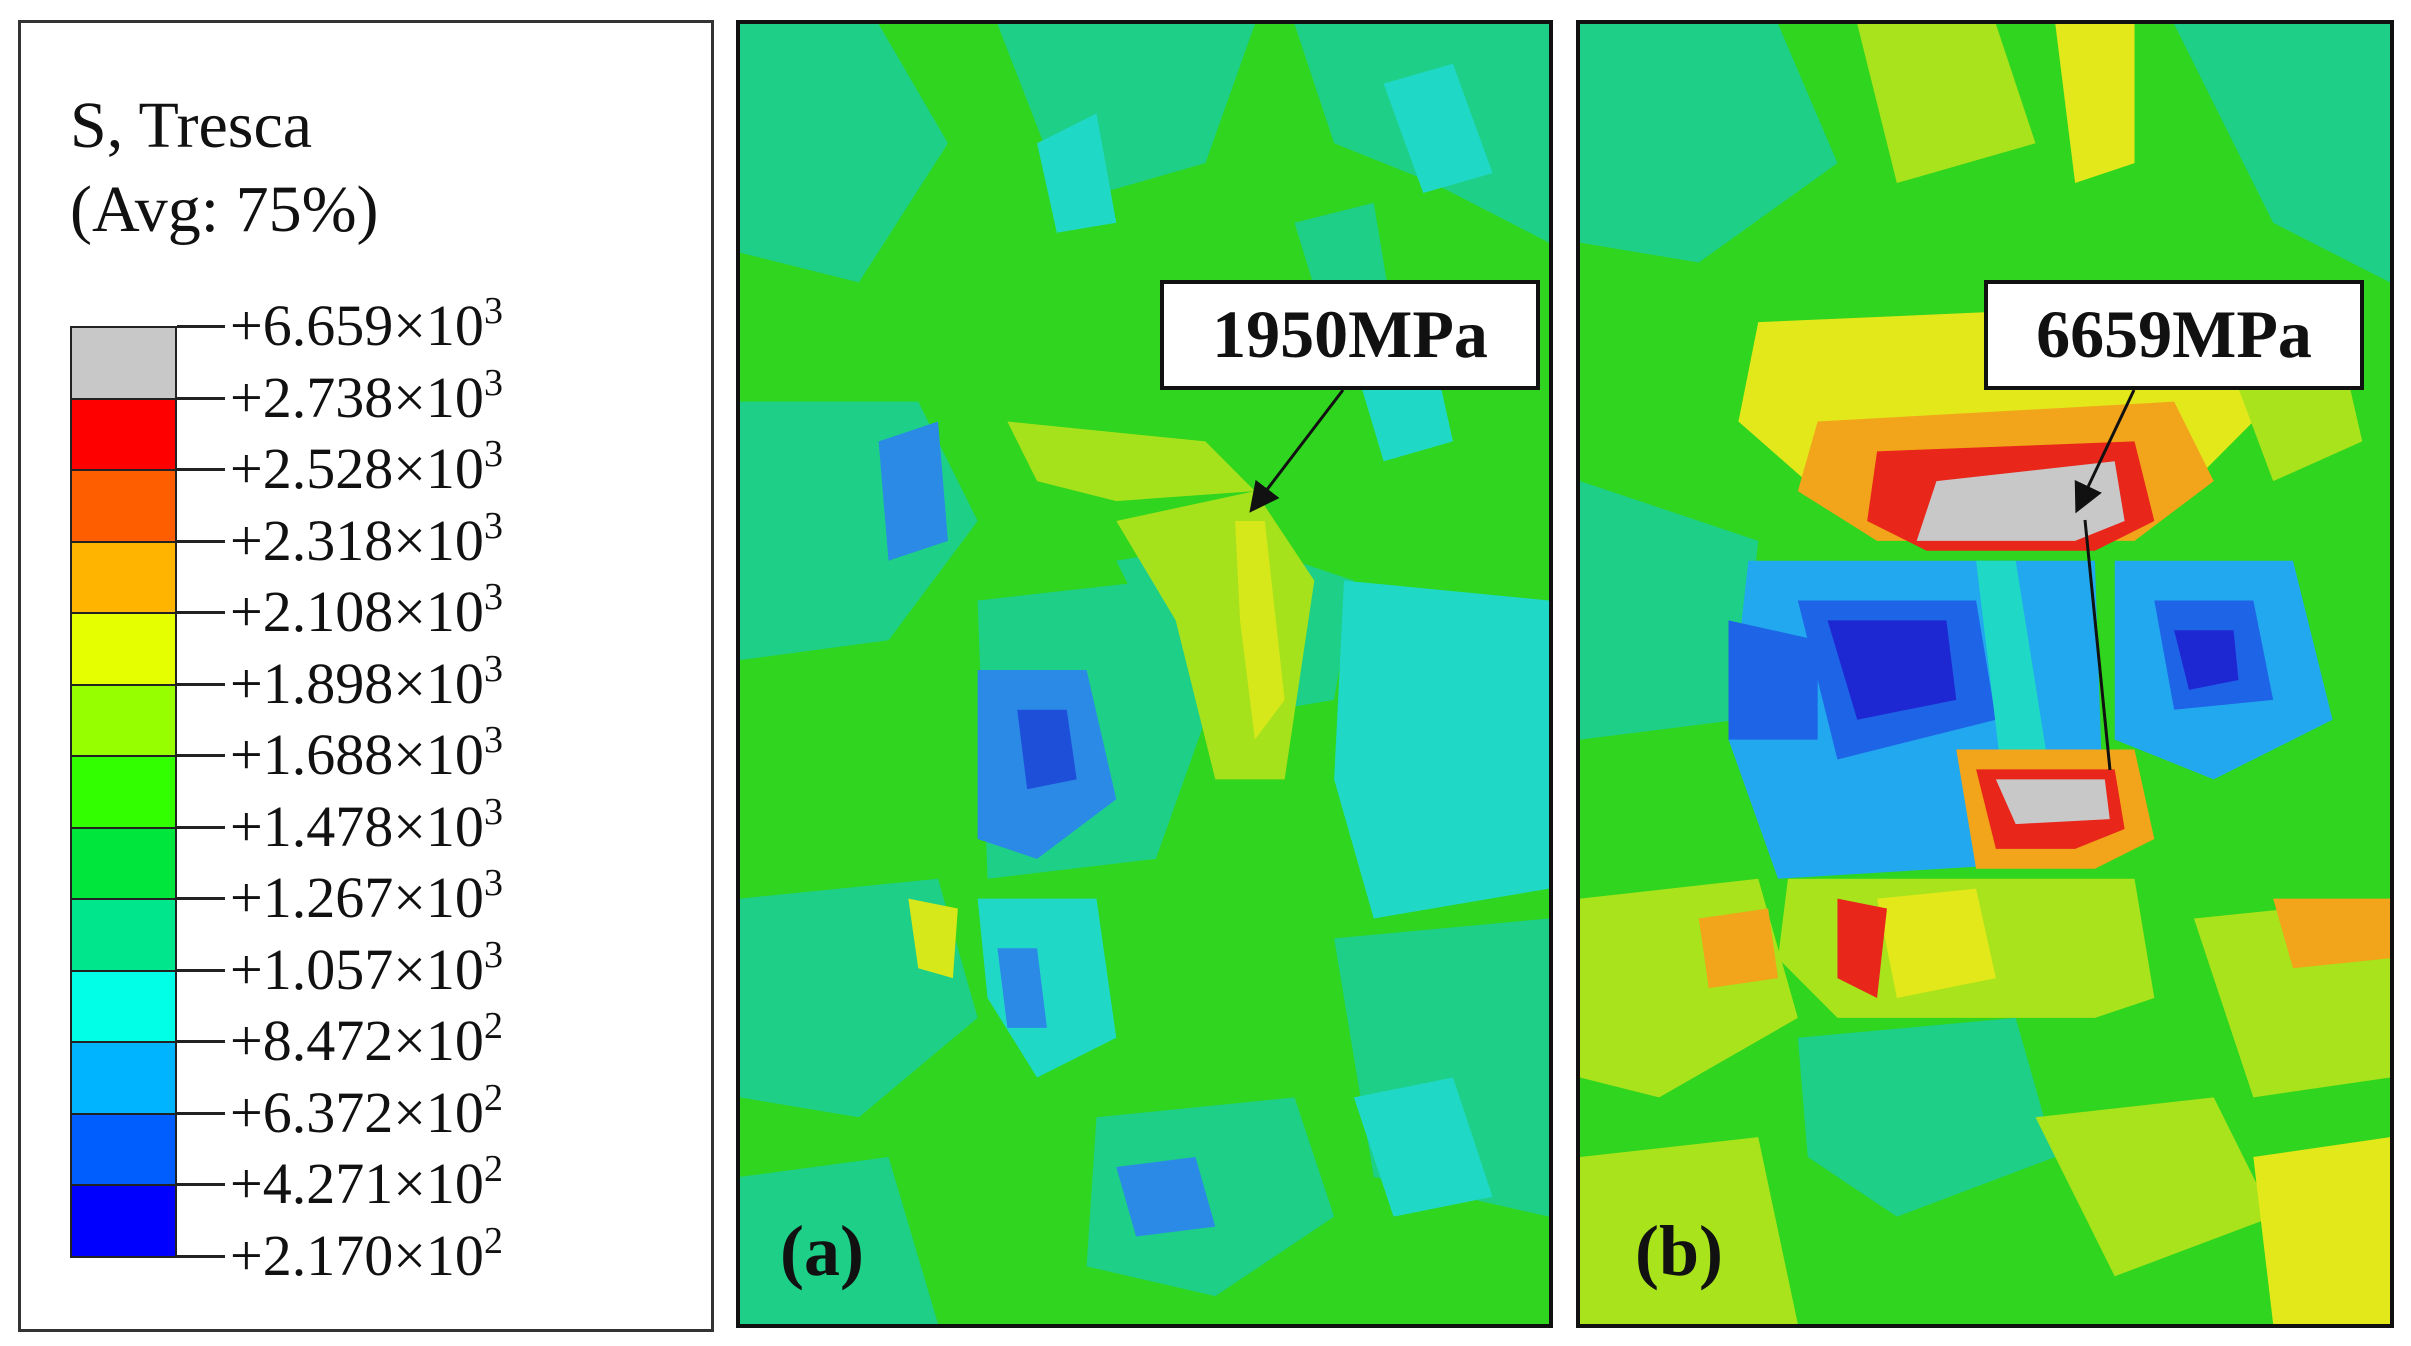 This screenshot has width=2411, height=1346. What do you see at coordinates (493, 1026) in the screenshot?
I see `tick-exponent: 2` at bounding box center [493, 1026].